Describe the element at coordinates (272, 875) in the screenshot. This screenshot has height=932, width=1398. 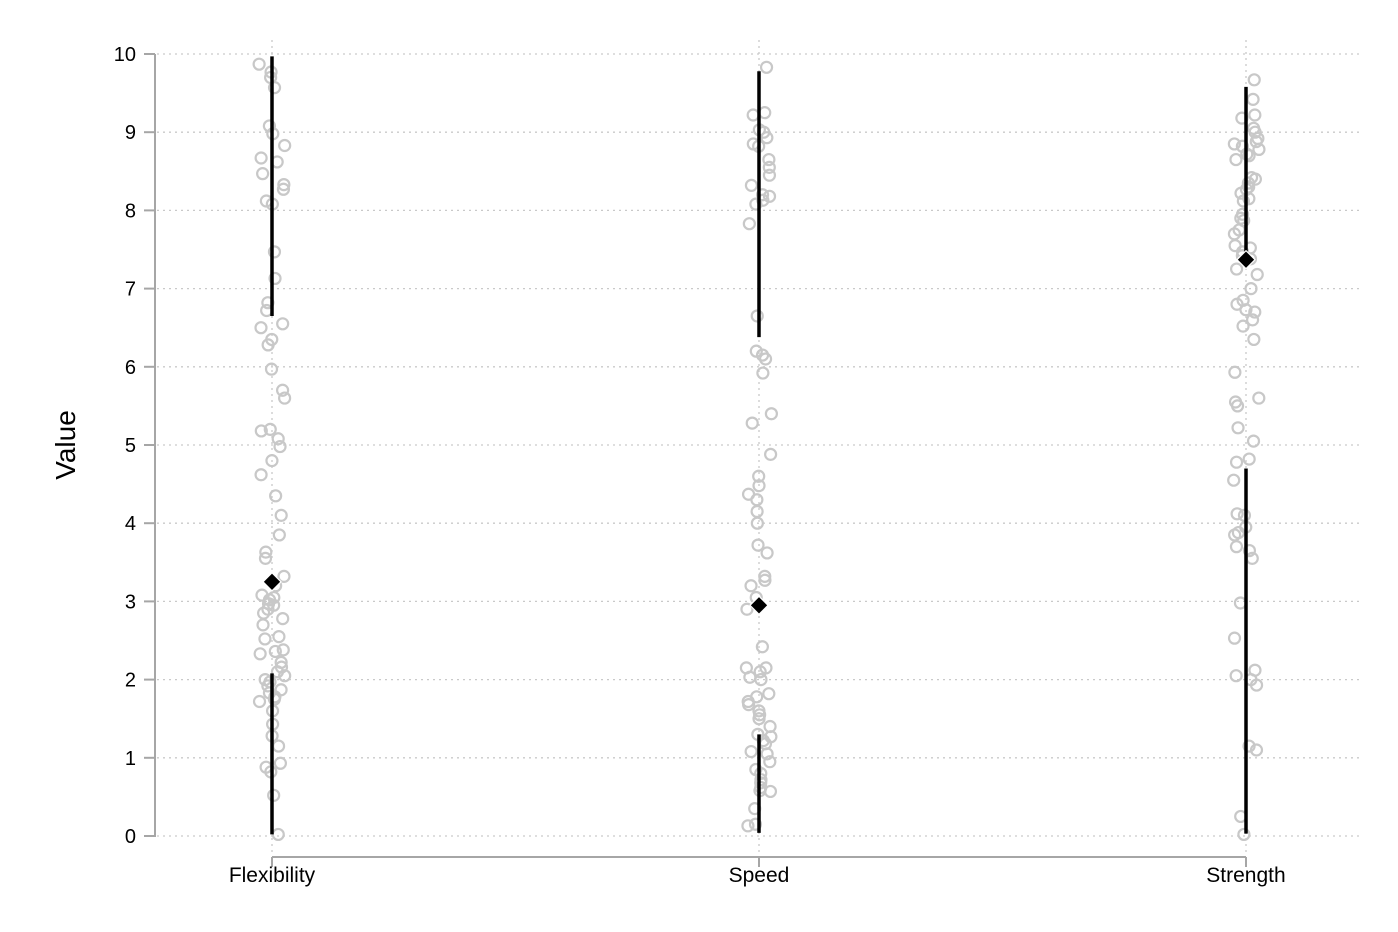
I see `x-tick-label: Flexibility` at that location.